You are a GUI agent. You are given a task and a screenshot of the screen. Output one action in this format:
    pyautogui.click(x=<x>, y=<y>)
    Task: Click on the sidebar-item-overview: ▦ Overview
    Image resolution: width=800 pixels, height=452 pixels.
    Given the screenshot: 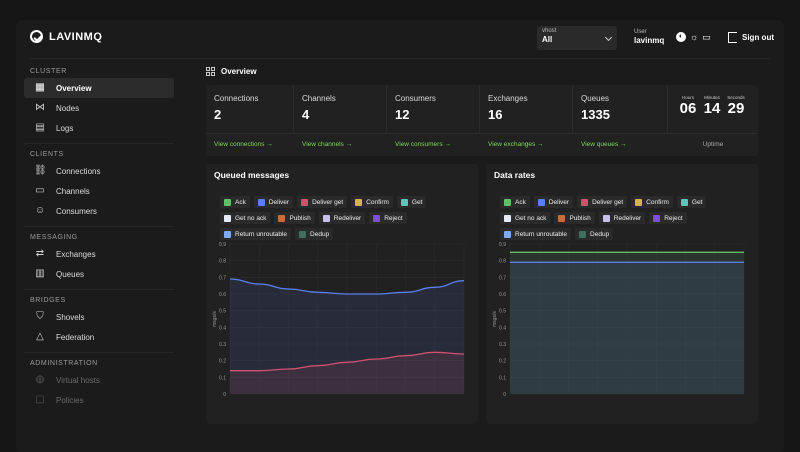 What is the action you would take?
    pyautogui.click(x=99, y=88)
    